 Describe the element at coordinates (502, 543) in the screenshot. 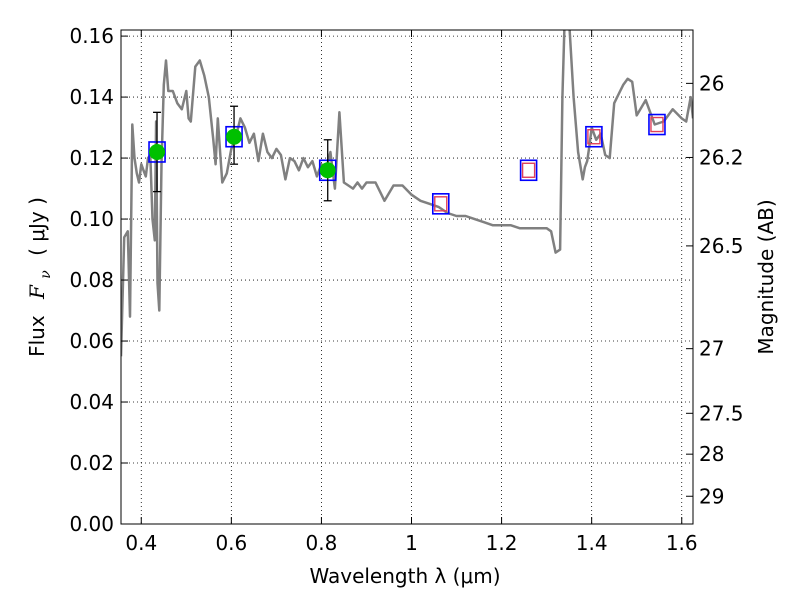

I see `x-tick-label: 1.2` at that location.